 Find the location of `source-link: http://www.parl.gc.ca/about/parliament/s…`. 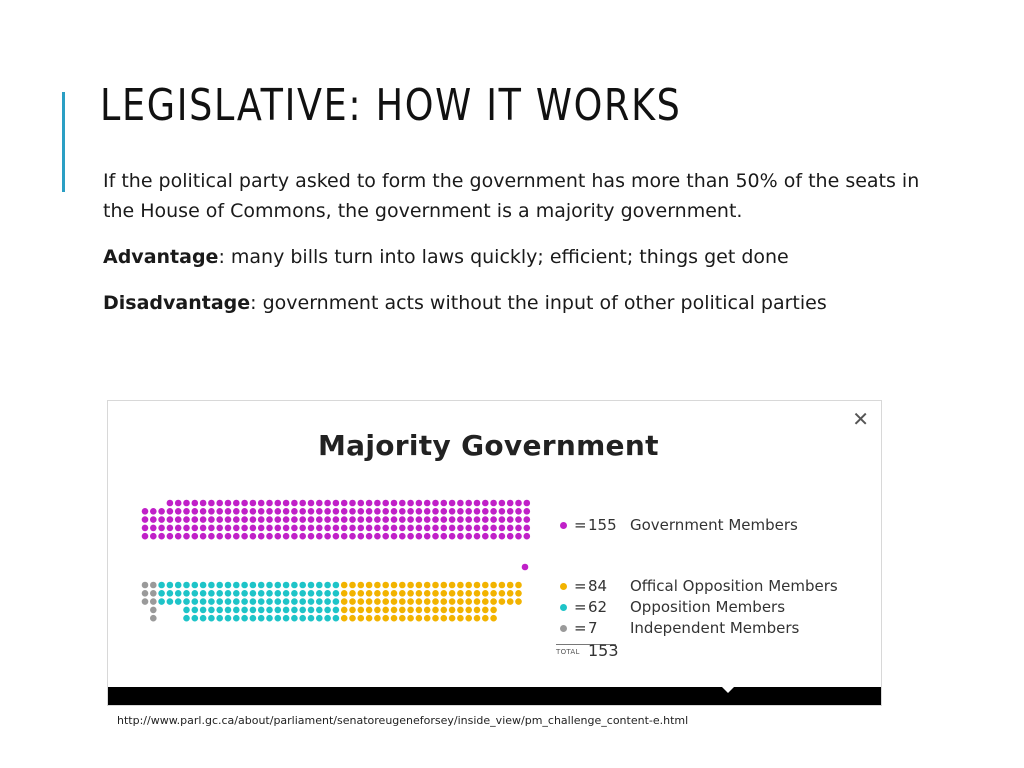

source-link: http://www.parl.gc.ca/about/parliament/s… is located at coordinates (403, 720).